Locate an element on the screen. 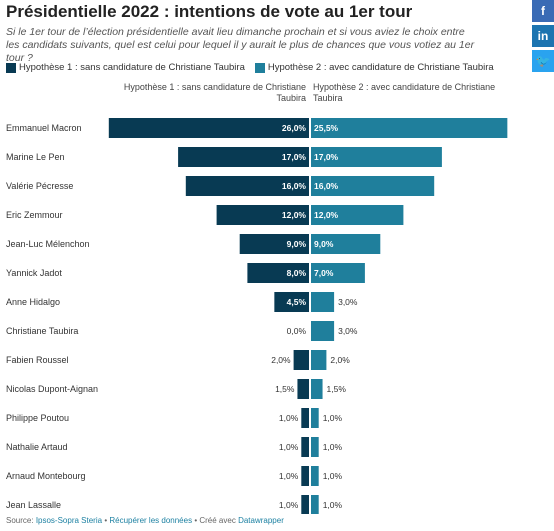 Image resolution: width=554 pixels, height=531 pixels. category-label: Valérie Pécresse is located at coordinates (39, 186).